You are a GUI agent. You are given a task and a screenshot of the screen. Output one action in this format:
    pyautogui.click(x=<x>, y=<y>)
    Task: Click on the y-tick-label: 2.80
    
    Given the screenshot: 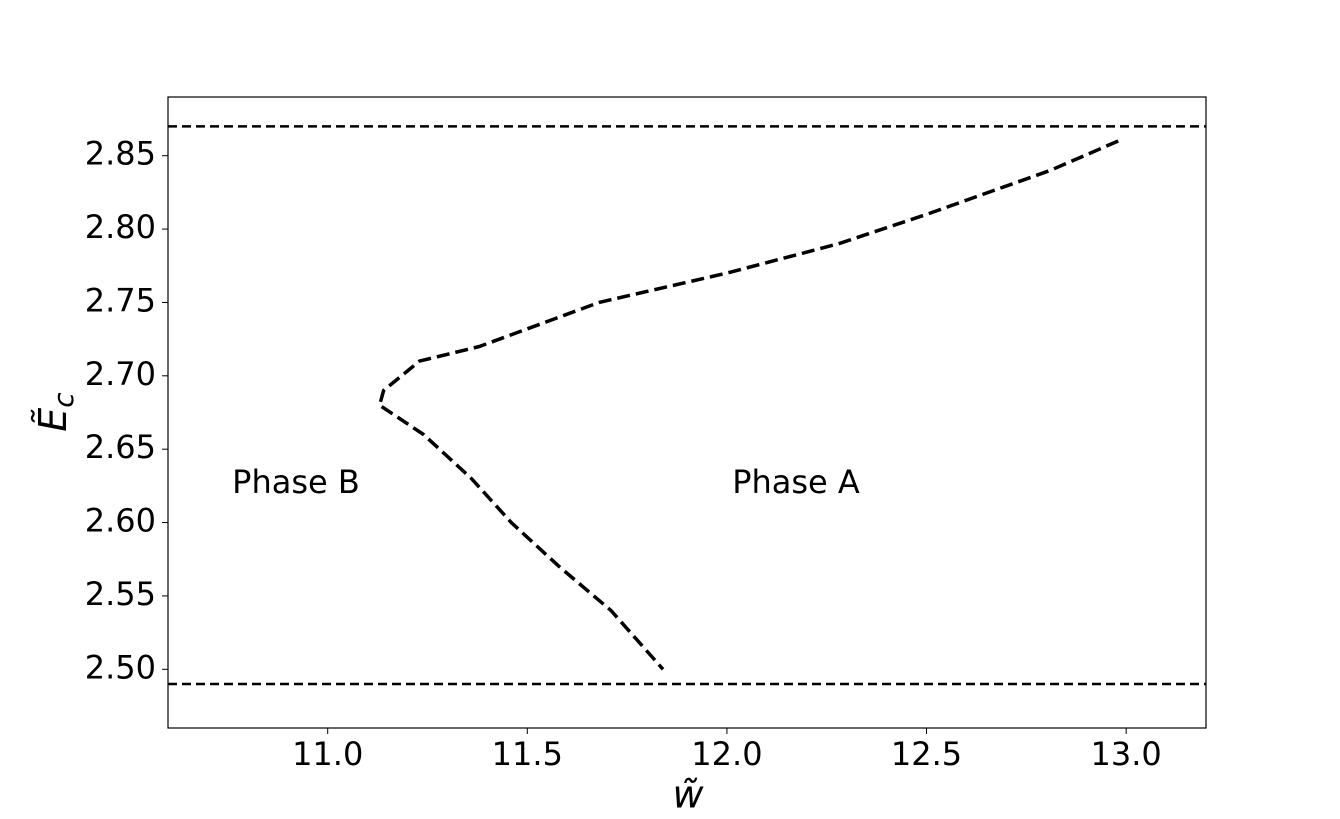 What is the action you would take?
    pyautogui.click(x=120, y=227)
    